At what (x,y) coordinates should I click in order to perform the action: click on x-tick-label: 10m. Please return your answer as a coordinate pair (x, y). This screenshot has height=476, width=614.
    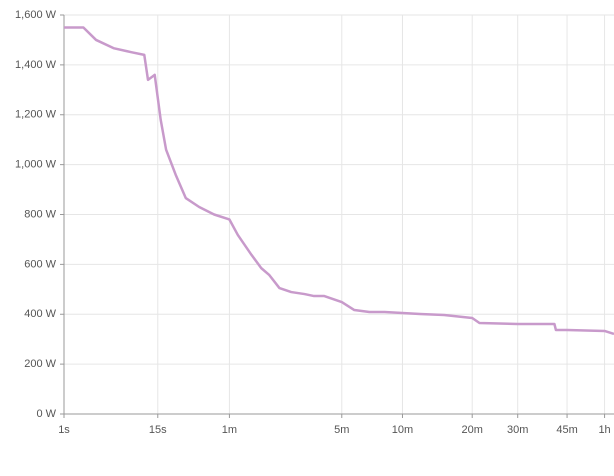
    Looking at the image, I should click on (402, 430).